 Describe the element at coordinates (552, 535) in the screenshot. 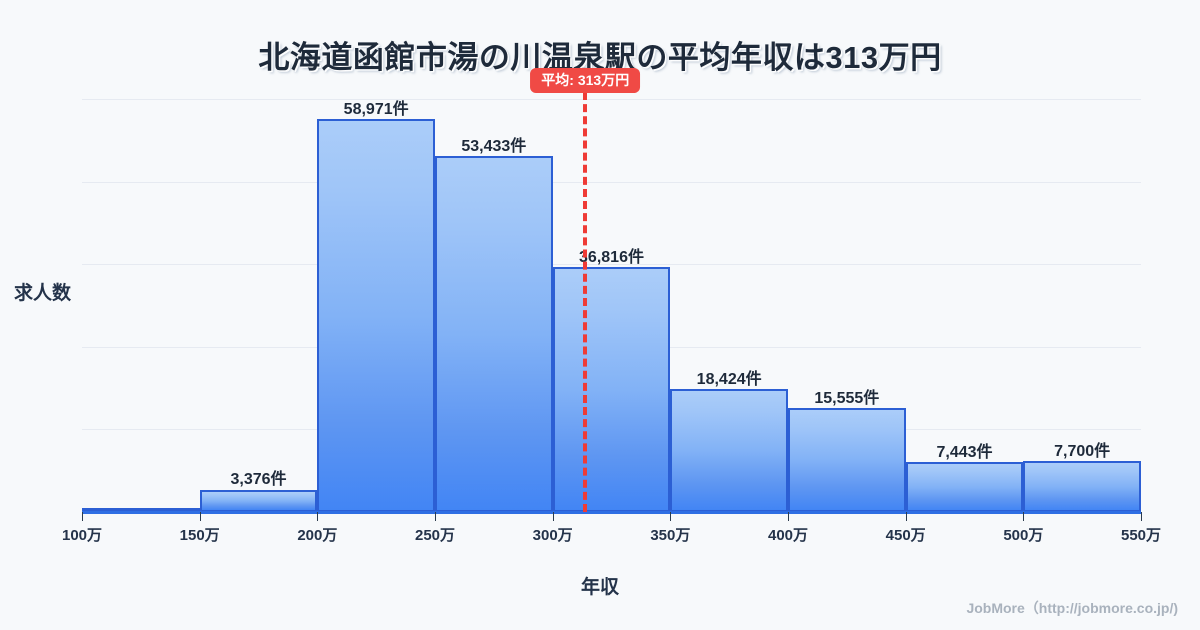

I see `x-tick-label: 300万` at that location.